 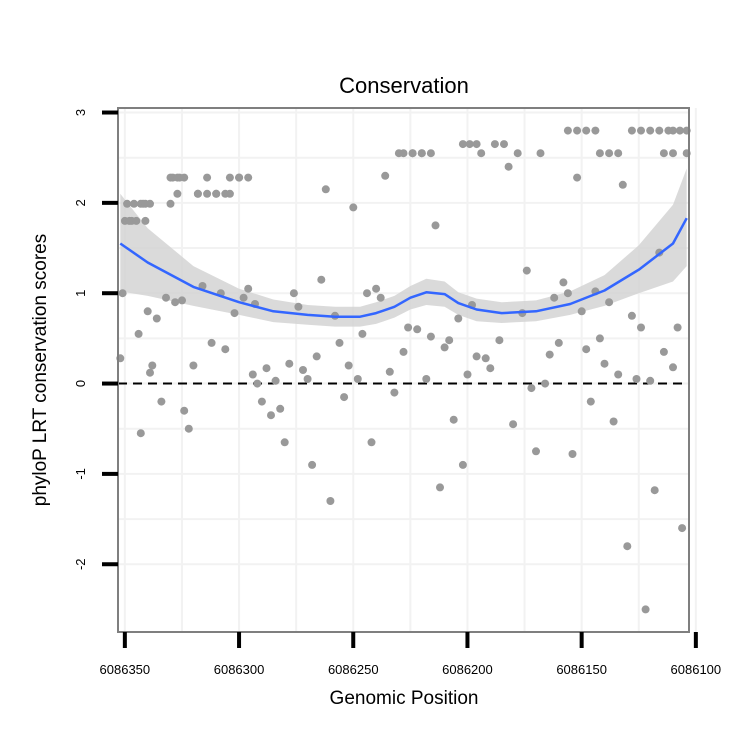 I want to click on x-tick-label: 6086150, so click(x=581, y=669).